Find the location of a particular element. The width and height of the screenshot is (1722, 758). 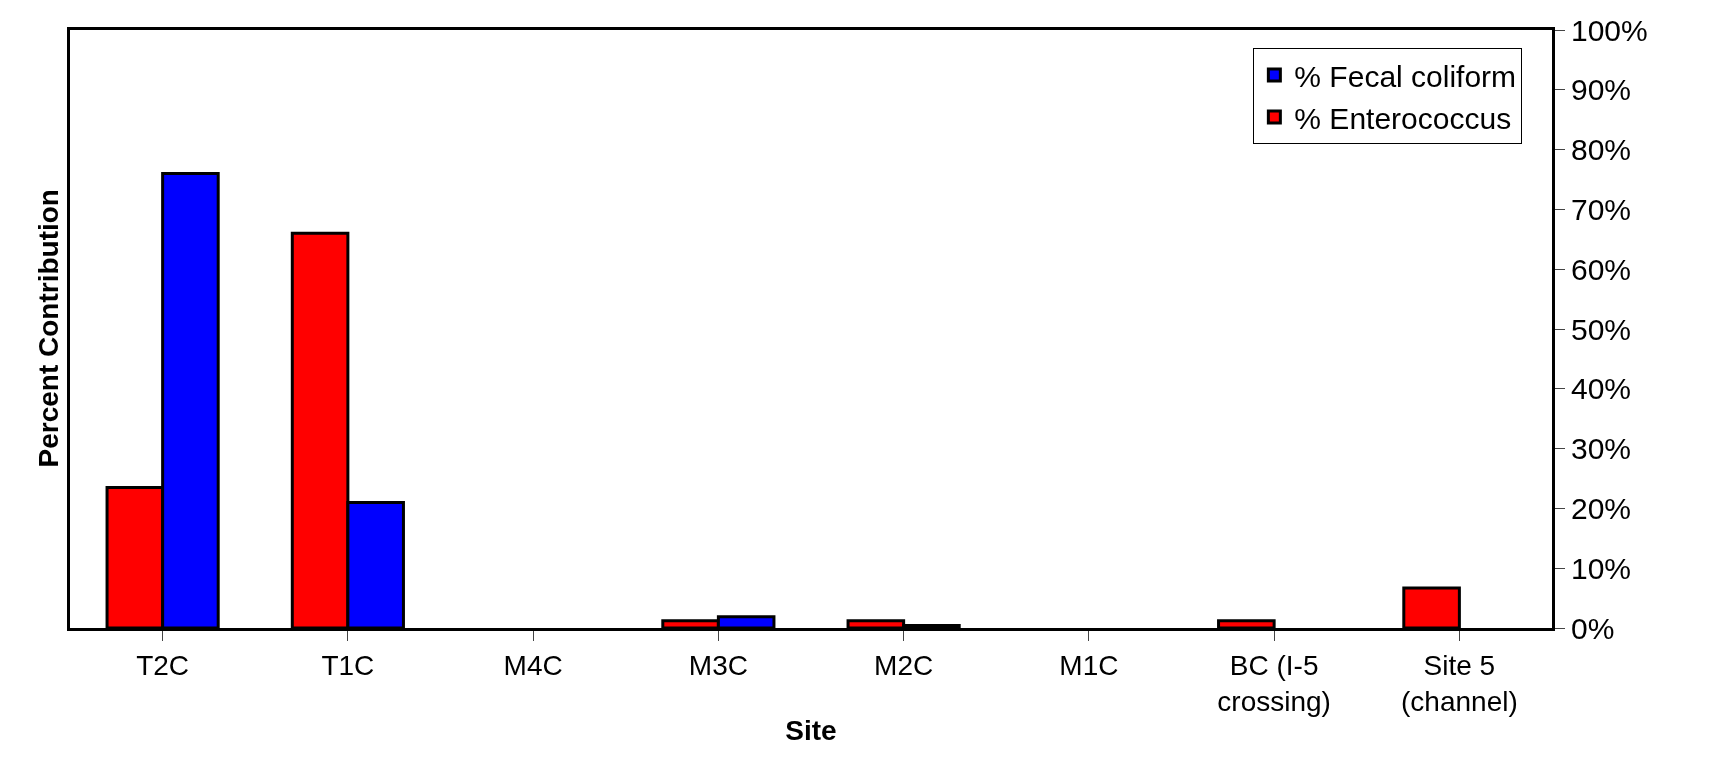

y-tick-label: 30% is located at coordinates (1601, 449).